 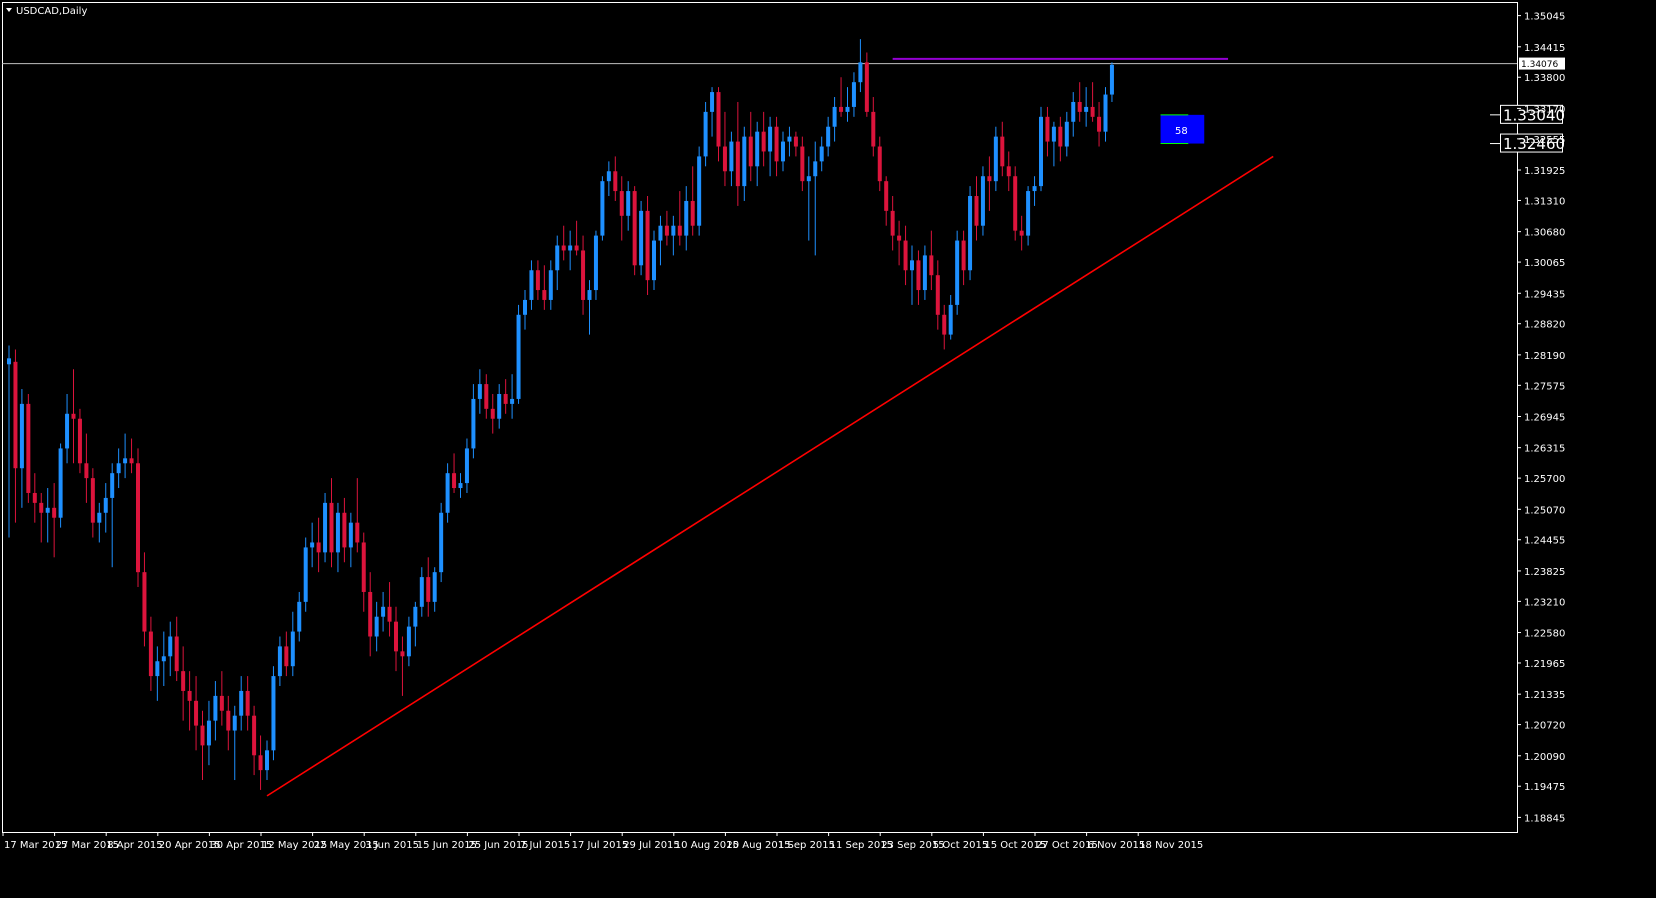 I want to click on y-tick-label: 1.25070, so click(x=1544, y=510).